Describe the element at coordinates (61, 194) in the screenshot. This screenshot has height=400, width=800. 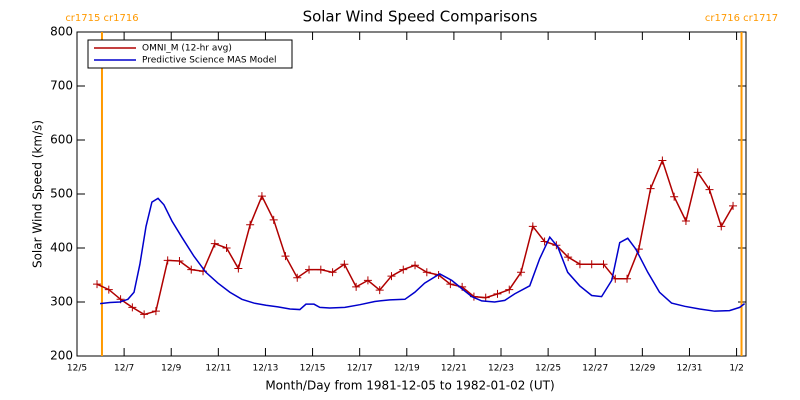
I see `y-tick-label: 500` at that location.